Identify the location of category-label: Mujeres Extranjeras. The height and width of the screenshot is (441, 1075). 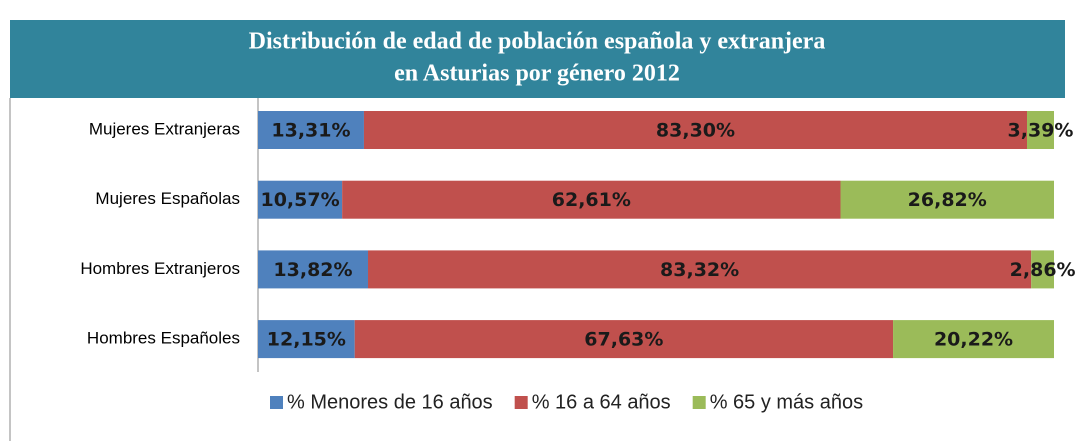
(164, 128).